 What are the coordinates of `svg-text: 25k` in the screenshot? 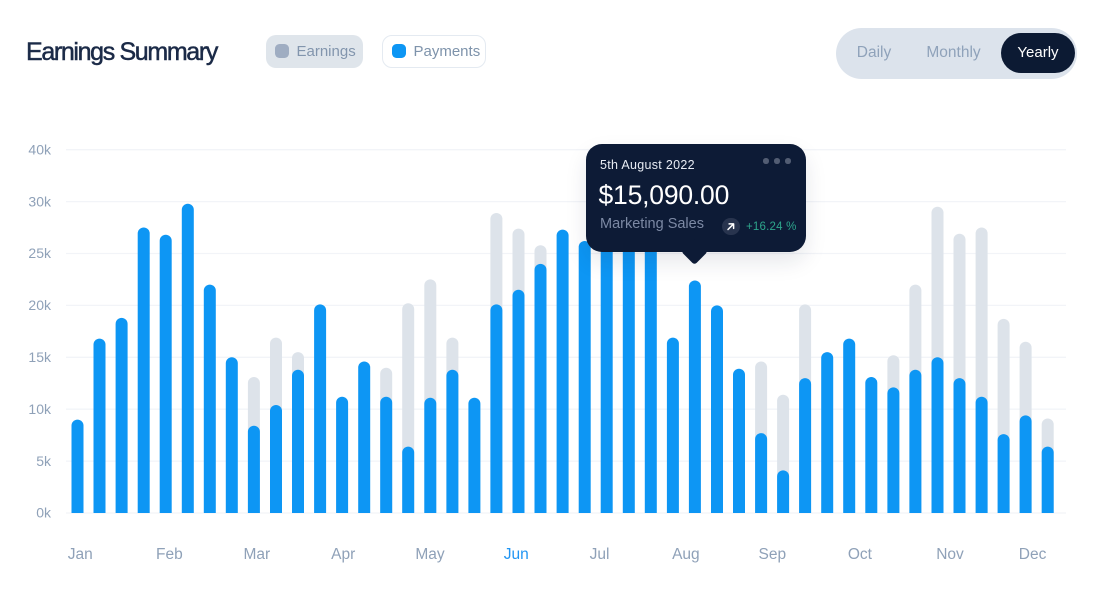 It's located at (40, 253).